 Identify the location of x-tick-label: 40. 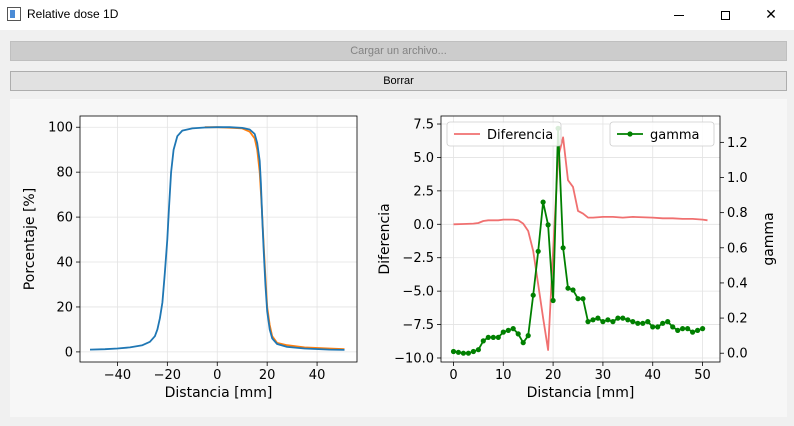
(317, 375).